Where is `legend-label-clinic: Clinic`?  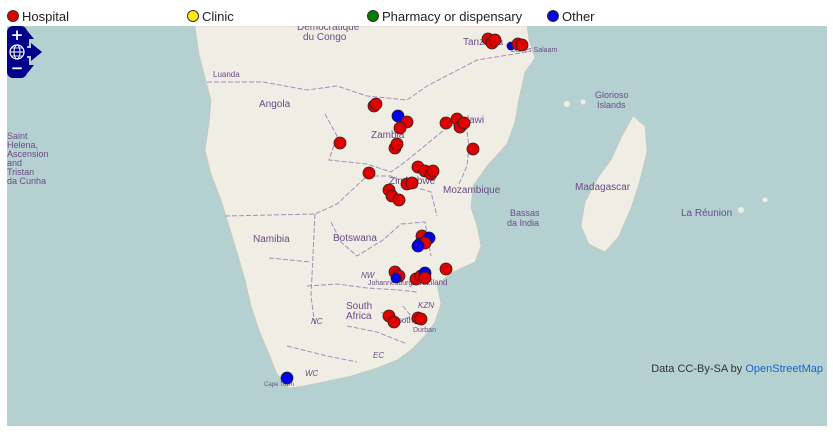 legend-label-clinic: Clinic is located at coordinates (218, 16).